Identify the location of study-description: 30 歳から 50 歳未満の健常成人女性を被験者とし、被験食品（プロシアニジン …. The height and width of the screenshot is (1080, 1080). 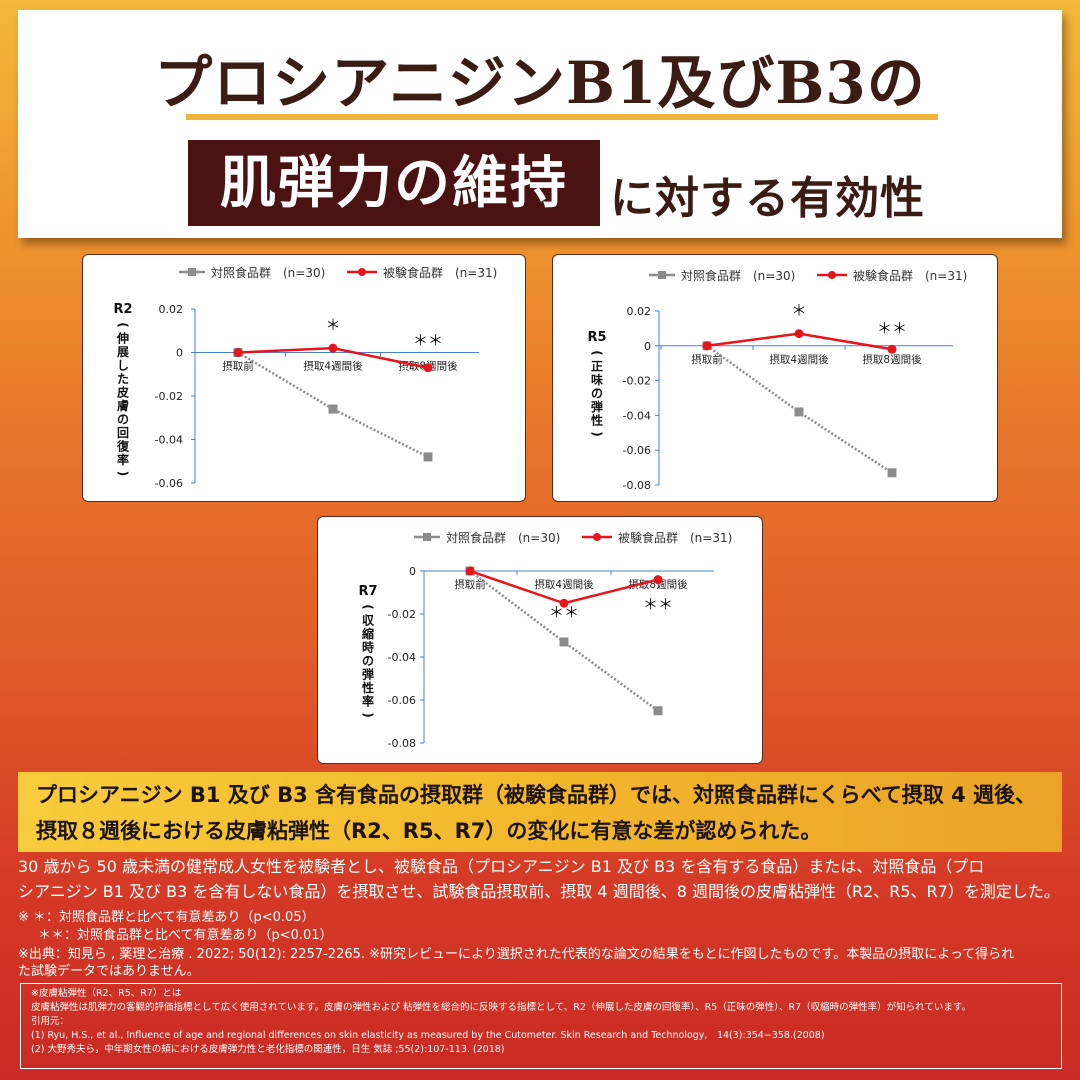
(543, 879).